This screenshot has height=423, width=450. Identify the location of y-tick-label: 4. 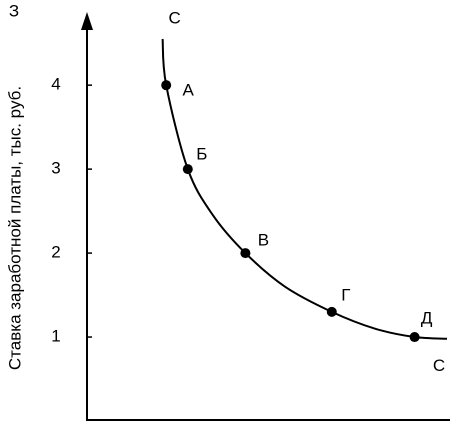
(55, 84).